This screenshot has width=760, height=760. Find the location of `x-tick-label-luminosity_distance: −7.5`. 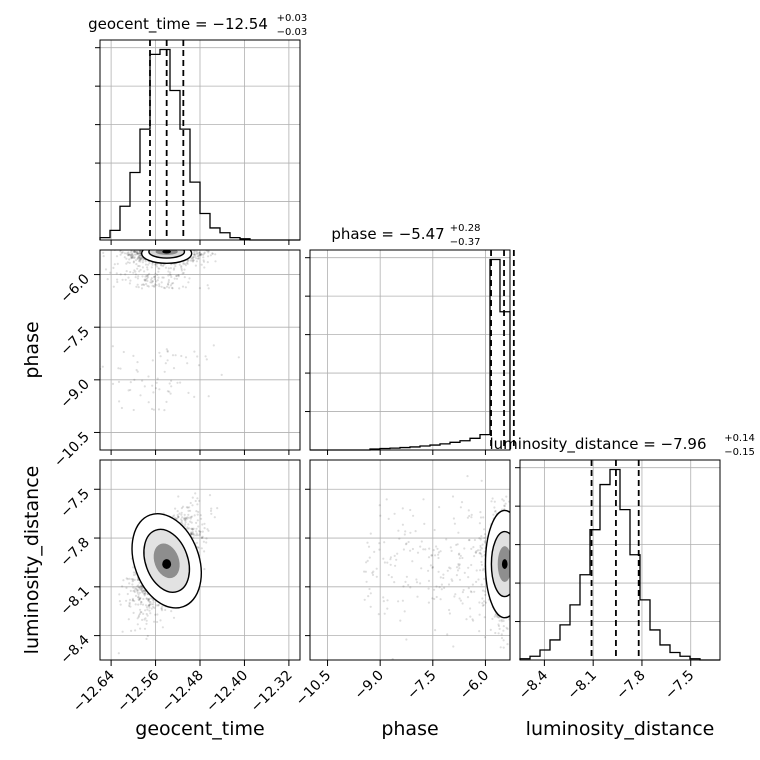

x-tick-label-luminosity_distance: −7.5 is located at coordinates (679, 685).